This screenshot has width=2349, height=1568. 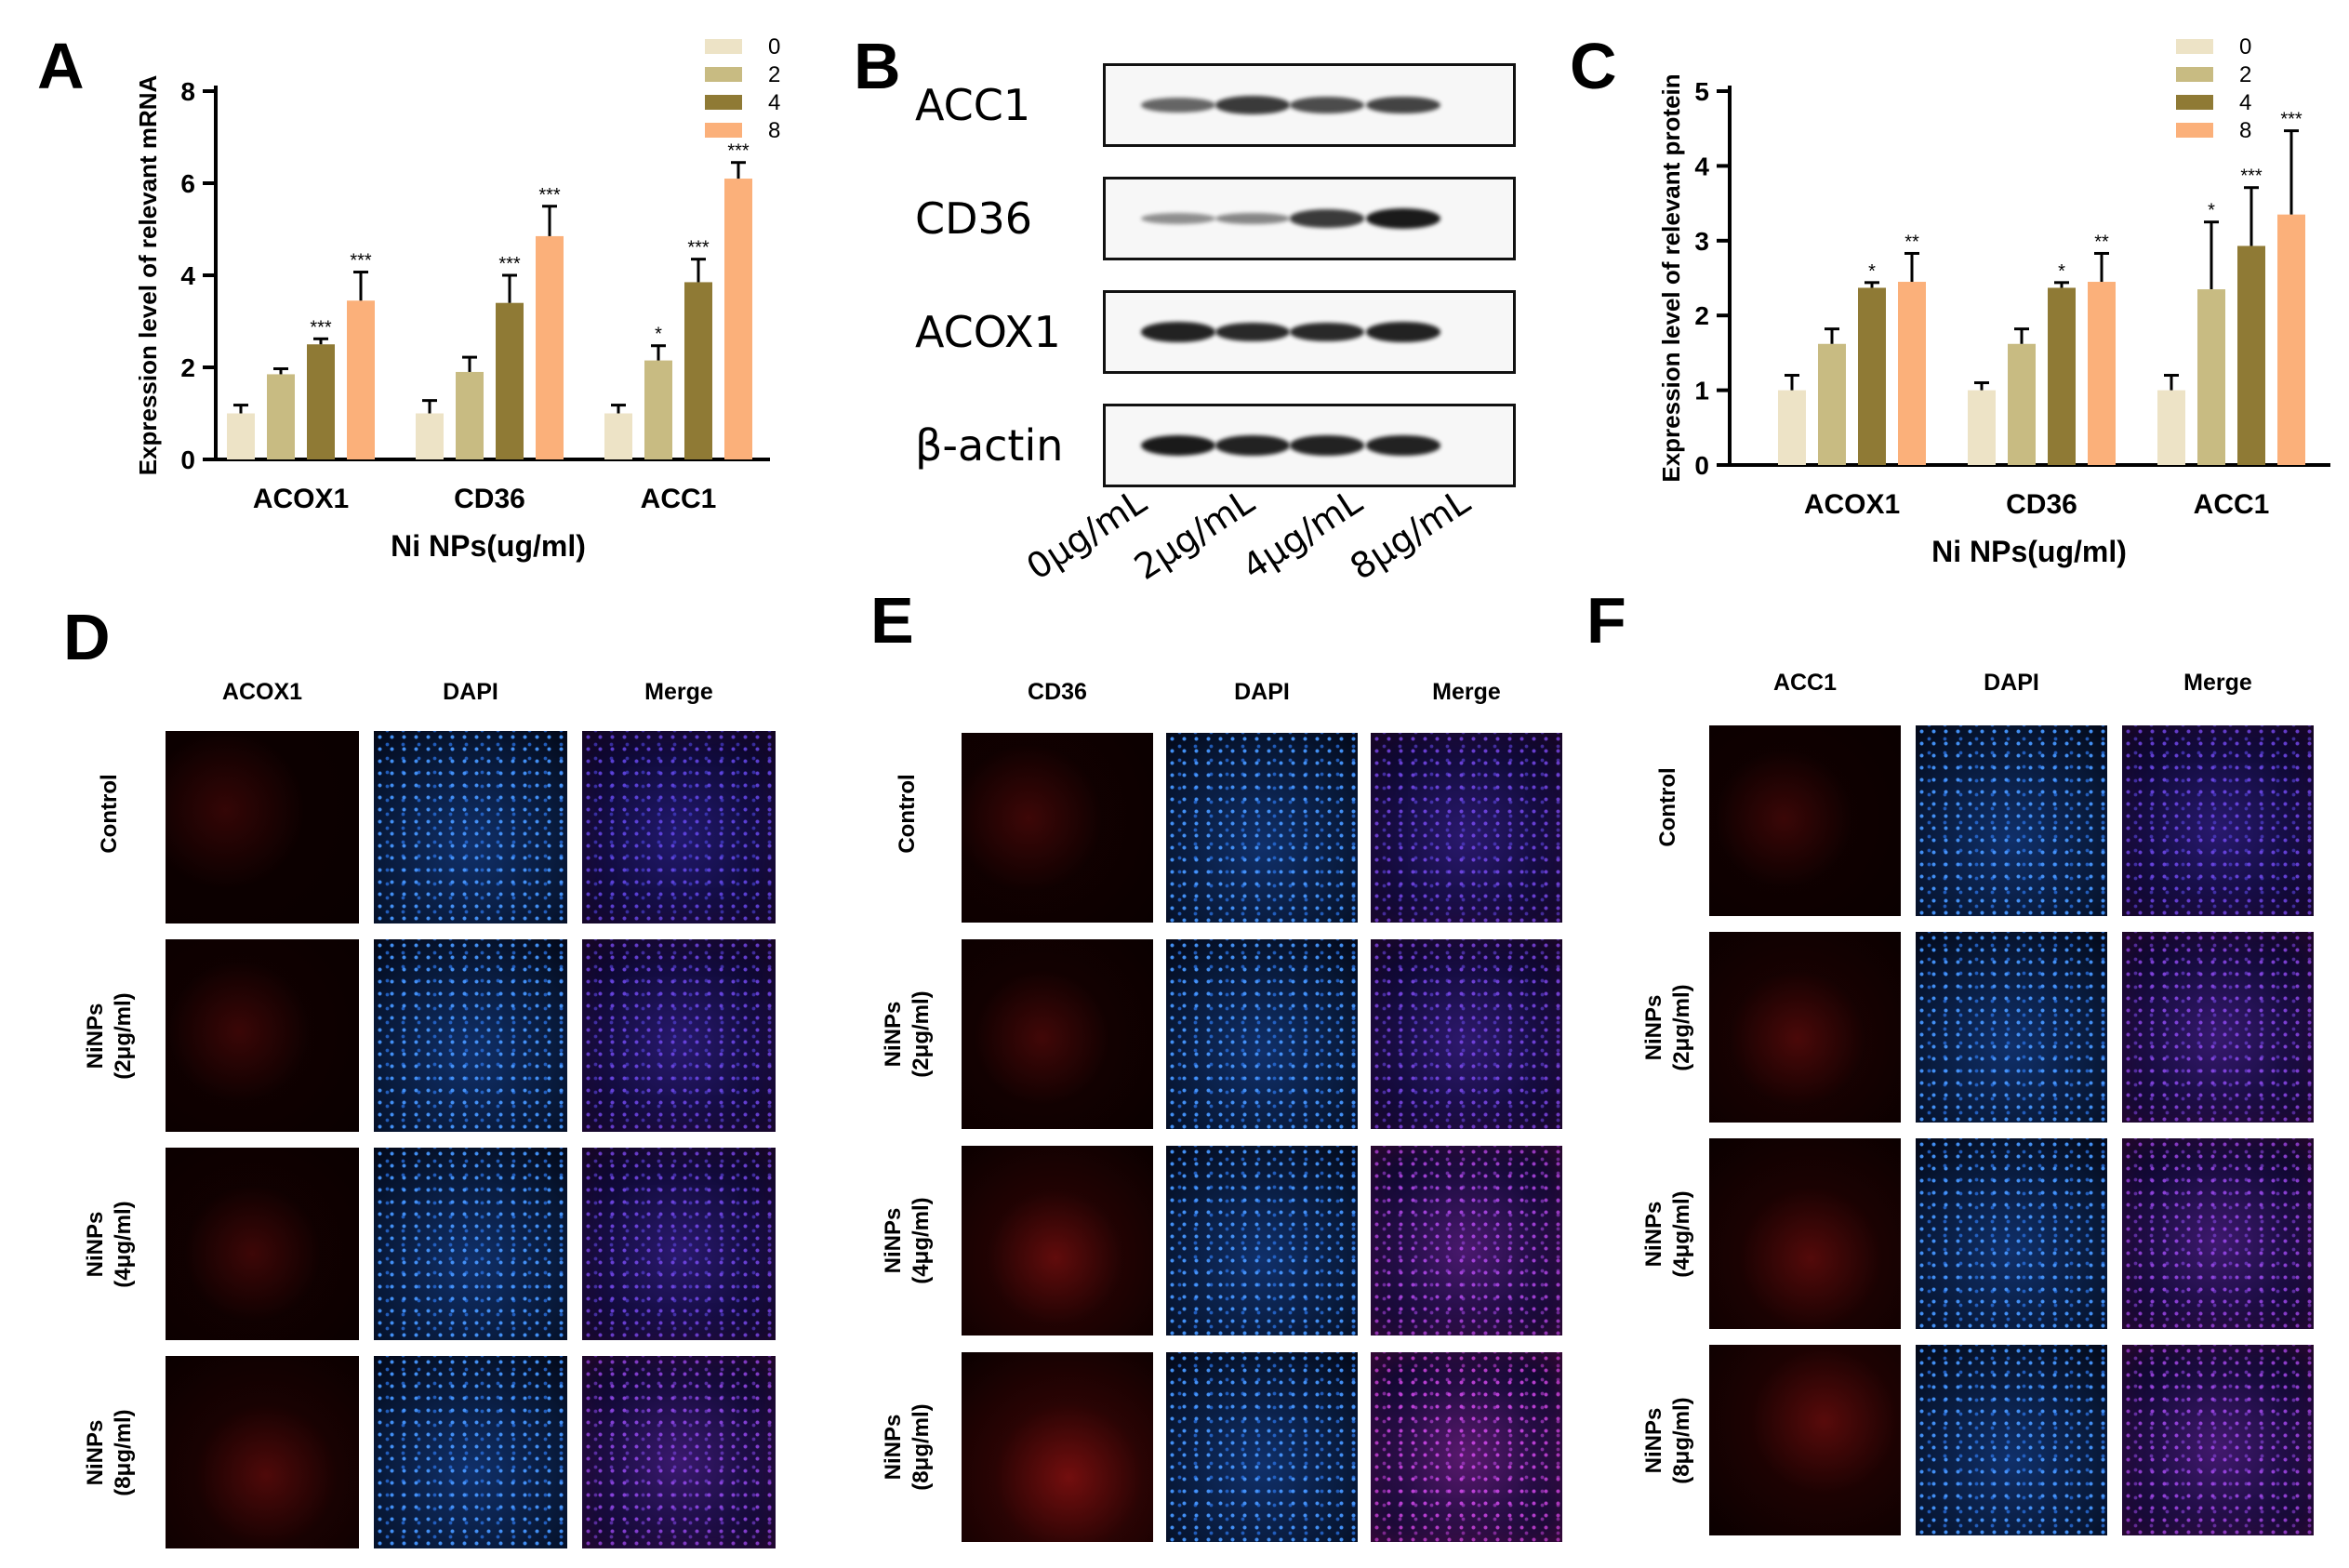 I want to click on blot-row-label: β-actin, so click(x=989, y=445).